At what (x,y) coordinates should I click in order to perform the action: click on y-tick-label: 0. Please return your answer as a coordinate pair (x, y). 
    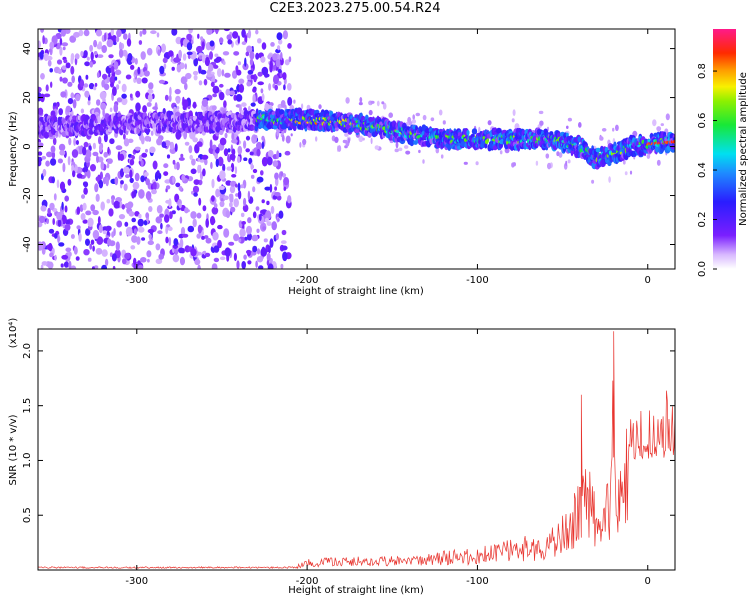
    Looking at the image, I should click on (27, 146).